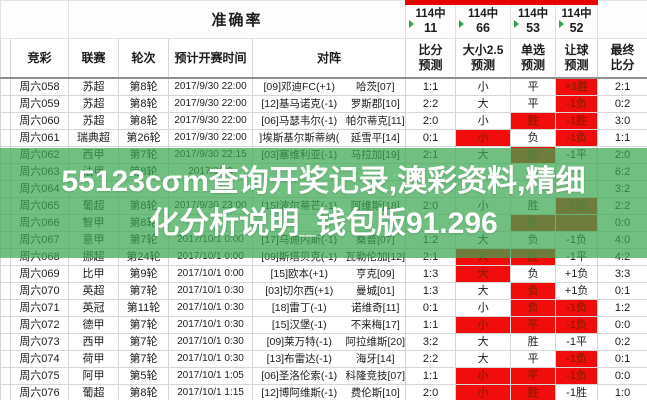 This screenshot has height=400, width=647. What do you see at coordinates (376, 359) in the screenshot?
I see `cell-away-team: 海牙[14]` at bounding box center [376, 359].